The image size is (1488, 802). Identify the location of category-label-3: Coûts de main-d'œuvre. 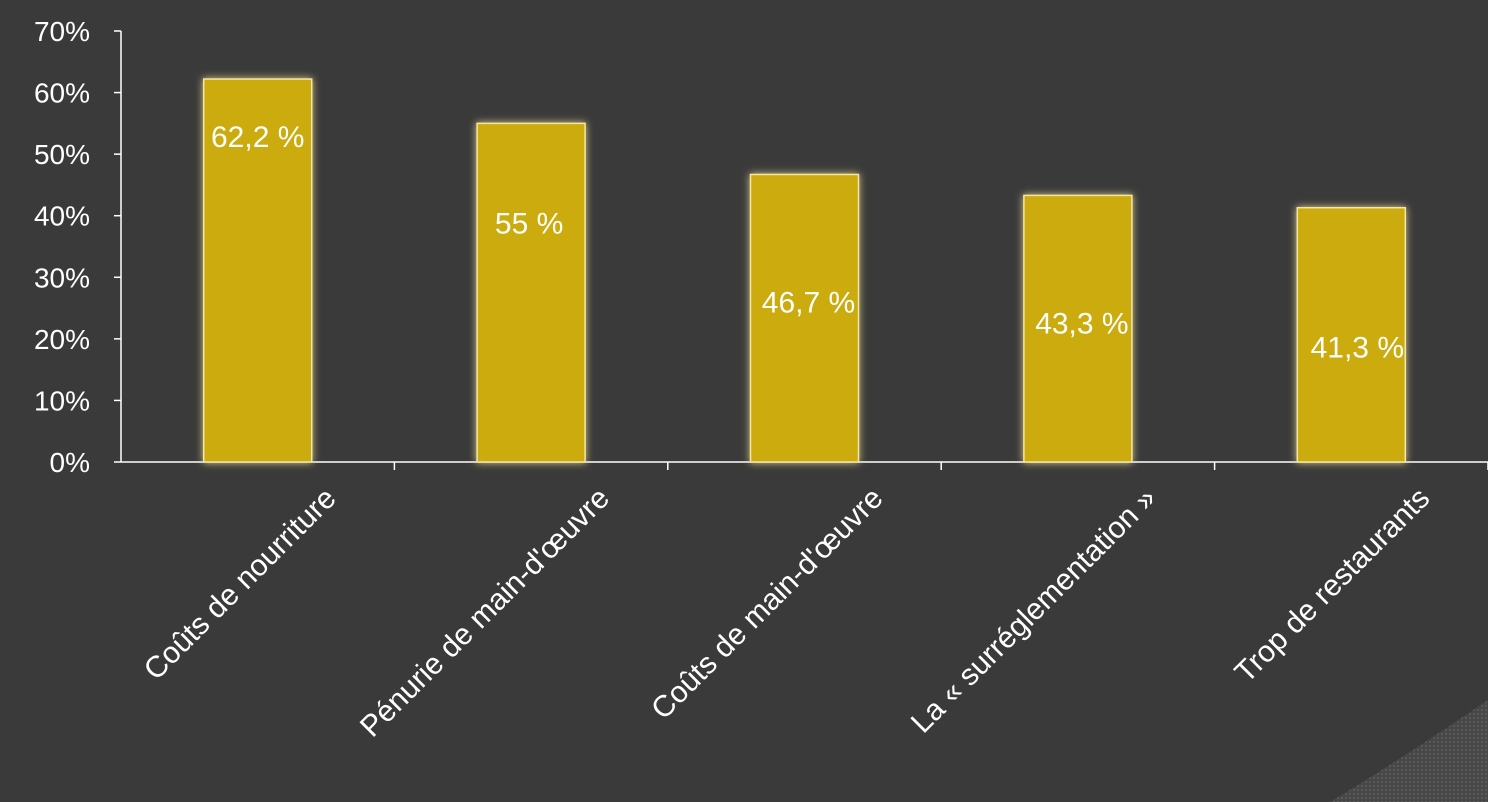
(767, 604).